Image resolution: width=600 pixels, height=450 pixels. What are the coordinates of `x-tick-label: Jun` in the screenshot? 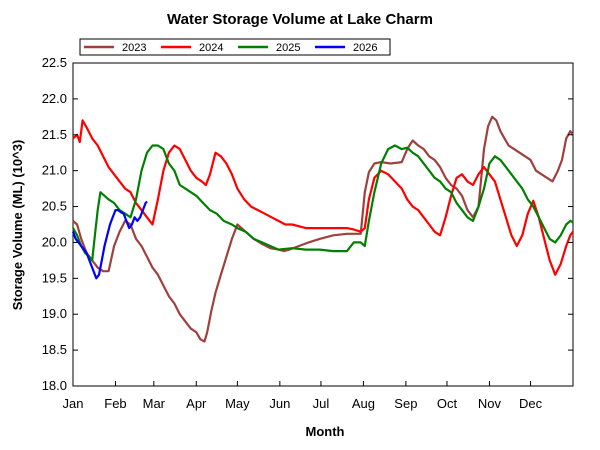 It's located at (279, 403).